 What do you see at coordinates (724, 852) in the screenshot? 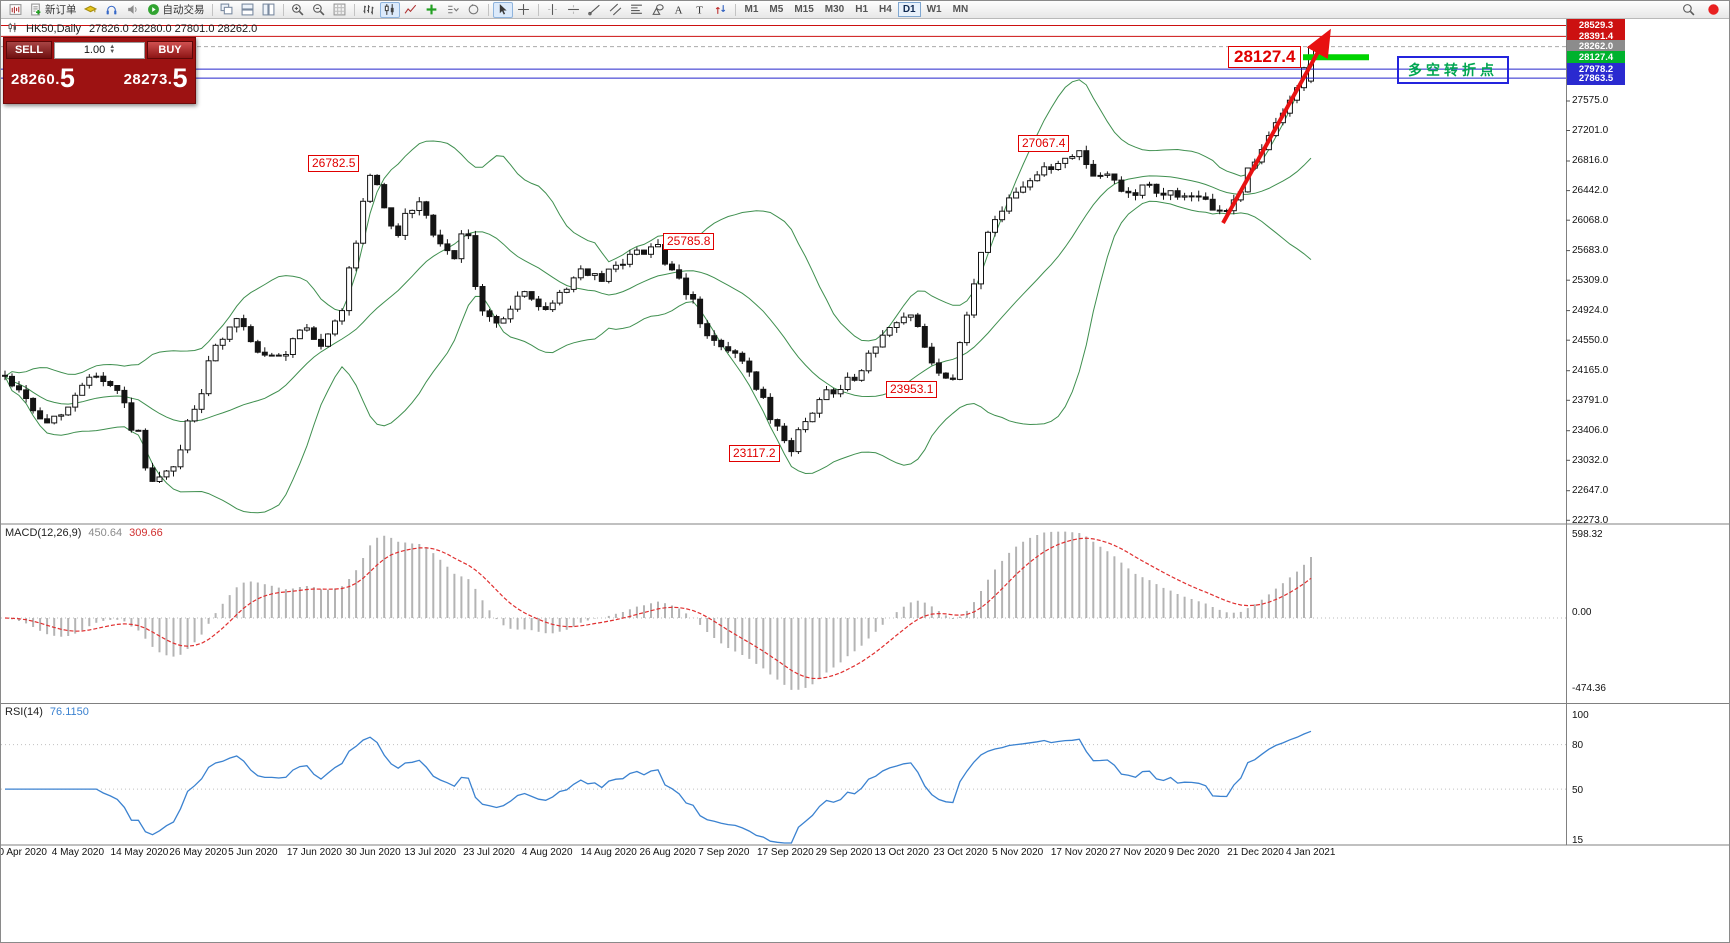
I see `date-label: 7 Sep 2020` at bounding box center [724, 852].